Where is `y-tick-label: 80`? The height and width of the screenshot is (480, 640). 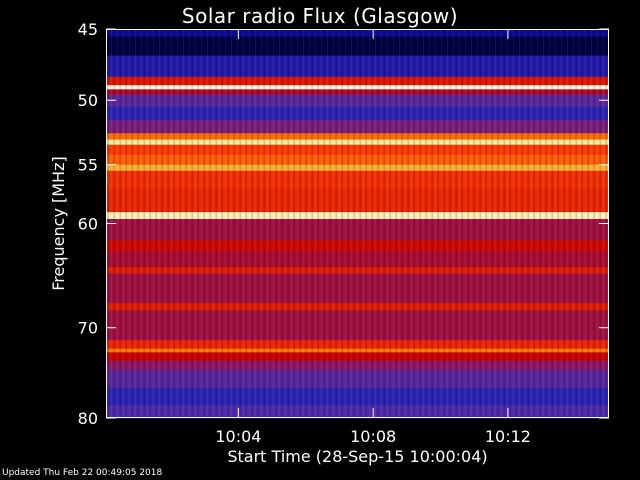 y-tick-label: 80 is located at coordinates (88, 418).